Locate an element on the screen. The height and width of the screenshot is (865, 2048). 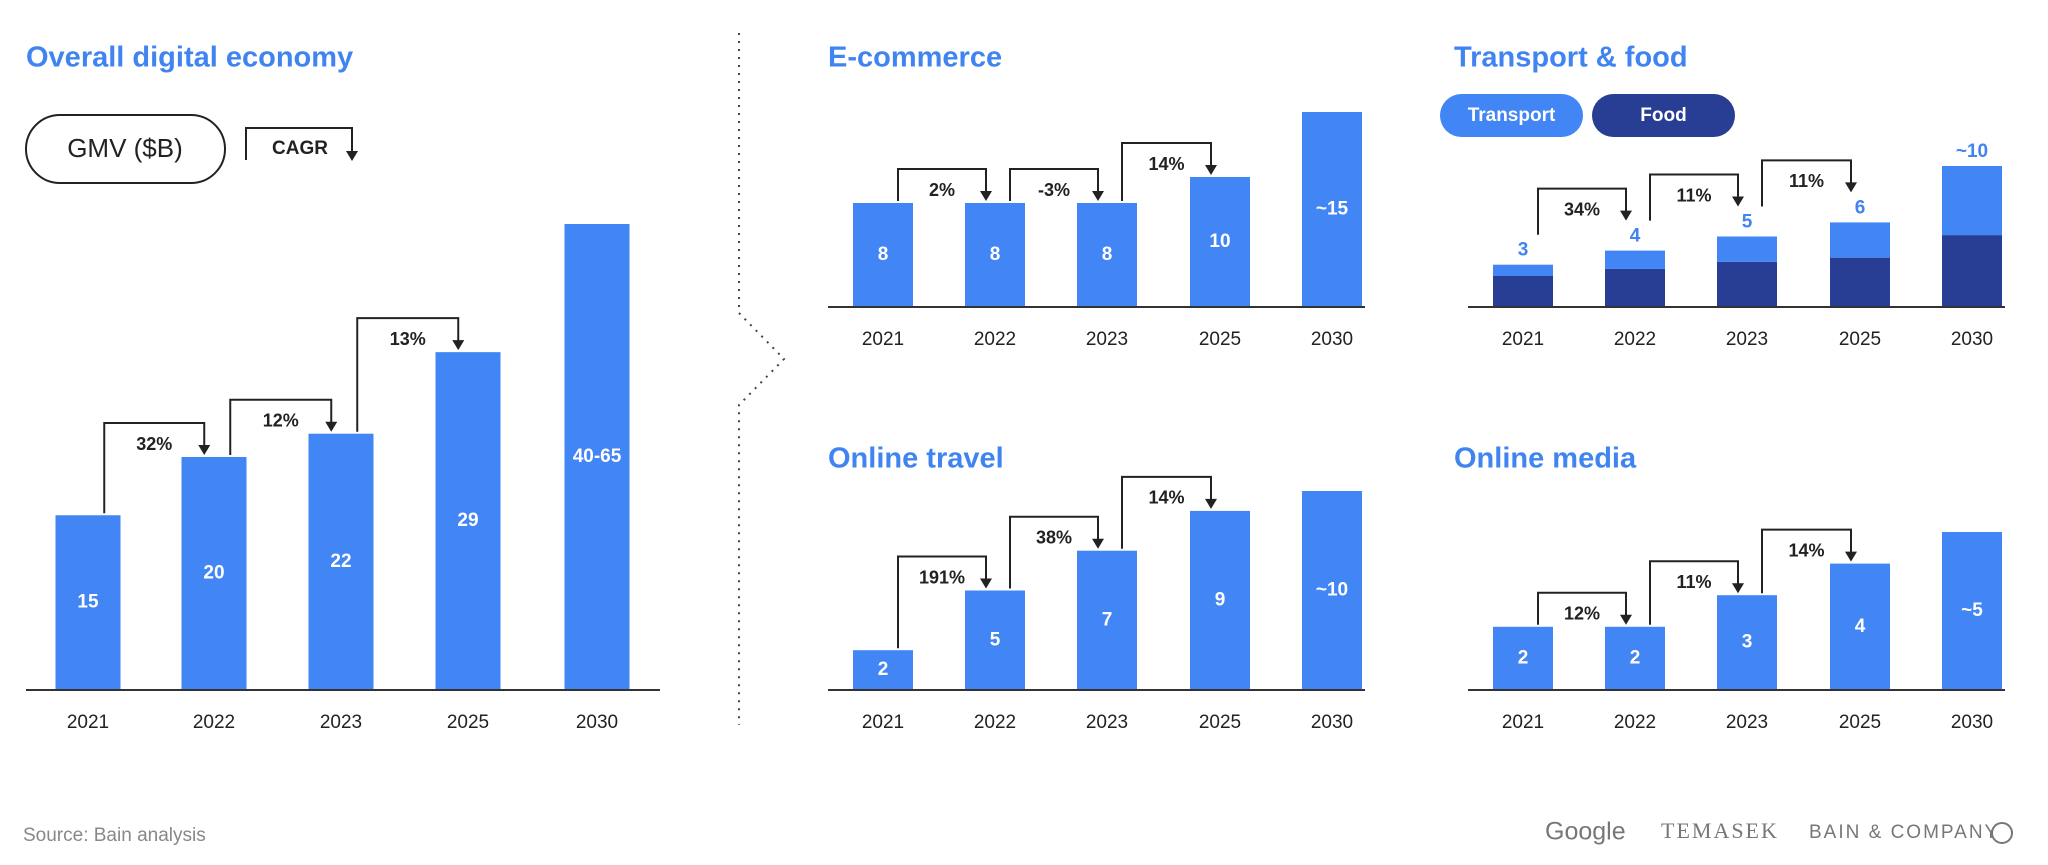
value-label: 9 is located at coordinates (1220, 599).